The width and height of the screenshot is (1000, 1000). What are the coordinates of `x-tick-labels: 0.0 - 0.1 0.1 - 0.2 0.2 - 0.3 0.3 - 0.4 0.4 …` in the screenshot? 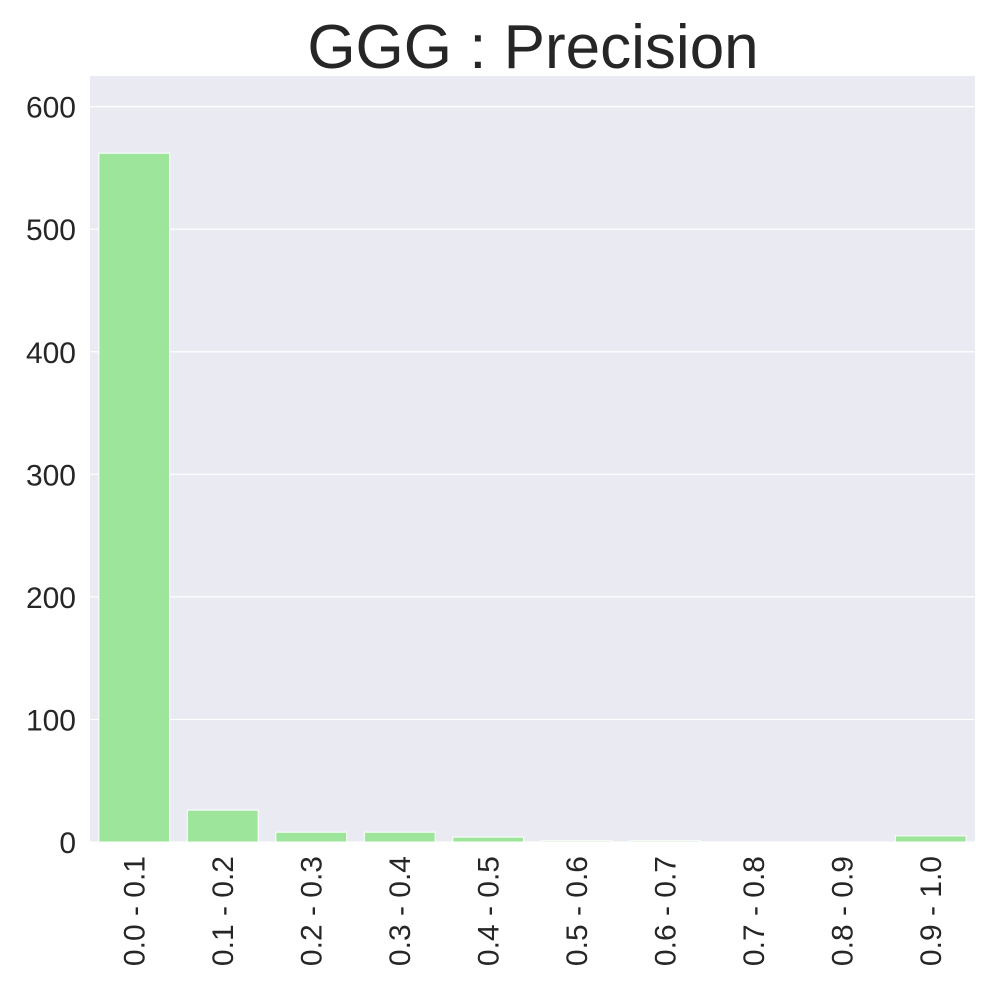 It's located at (533, 911).